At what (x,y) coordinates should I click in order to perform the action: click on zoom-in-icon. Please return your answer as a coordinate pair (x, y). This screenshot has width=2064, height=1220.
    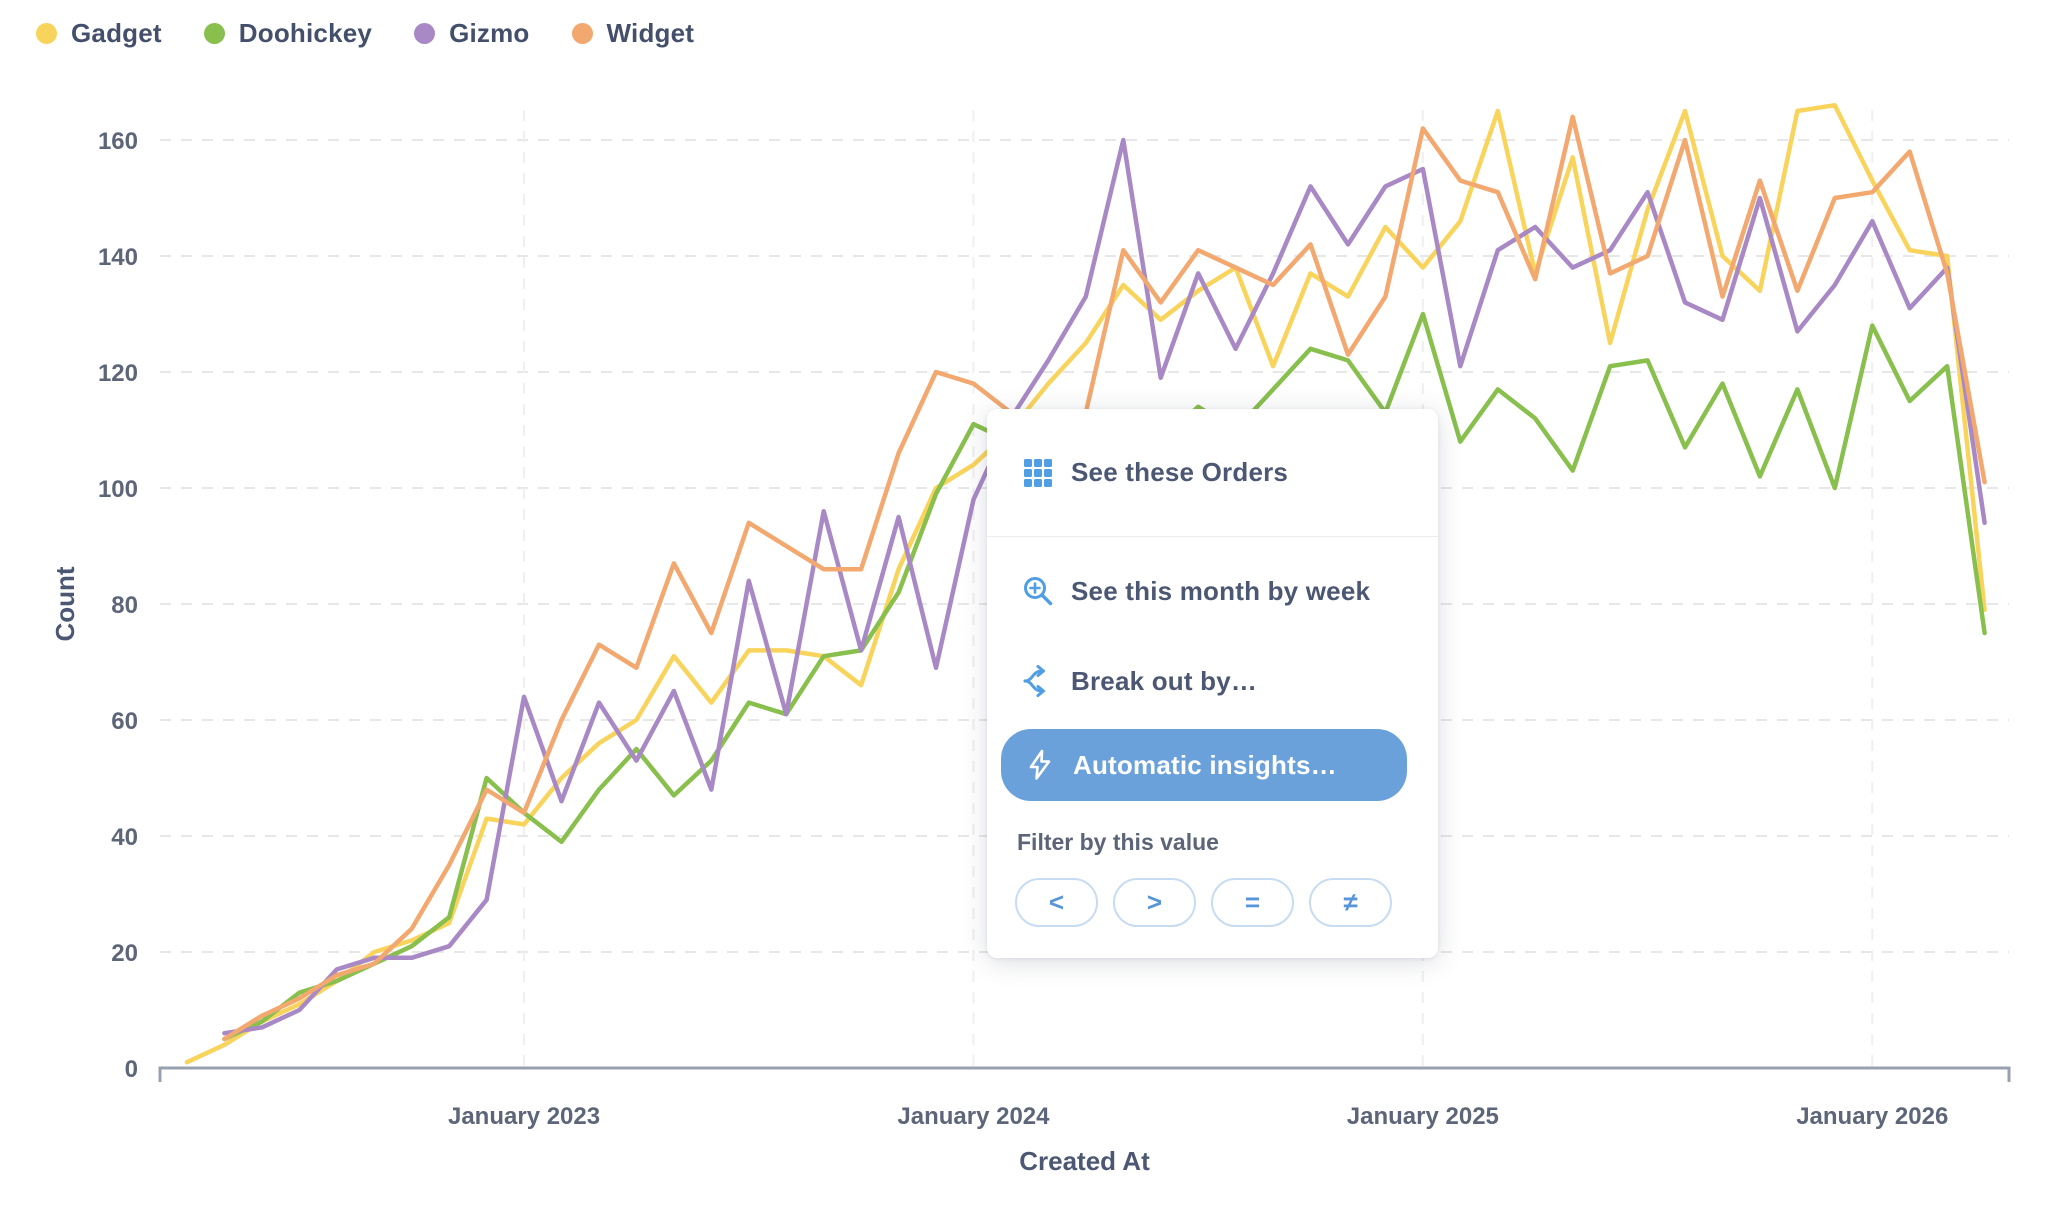
    Looking at the image, I should click on (1038, 591).